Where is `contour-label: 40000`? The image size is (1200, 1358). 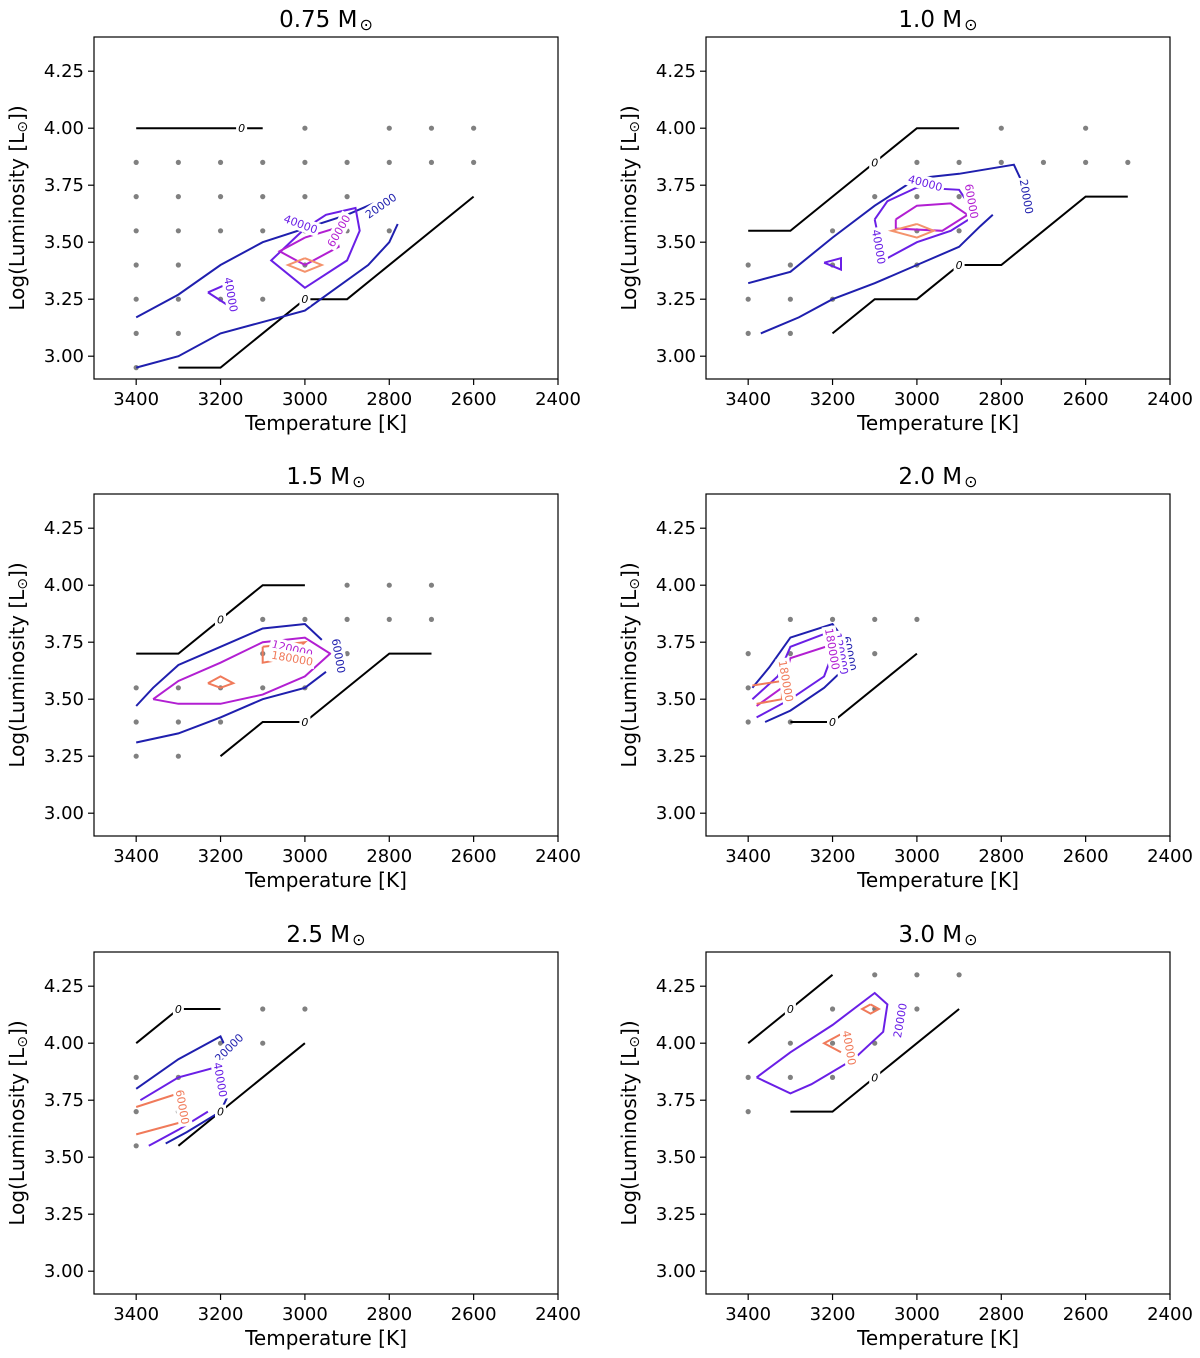 contour-label: 40000 is located at coordinates (220, 1079).